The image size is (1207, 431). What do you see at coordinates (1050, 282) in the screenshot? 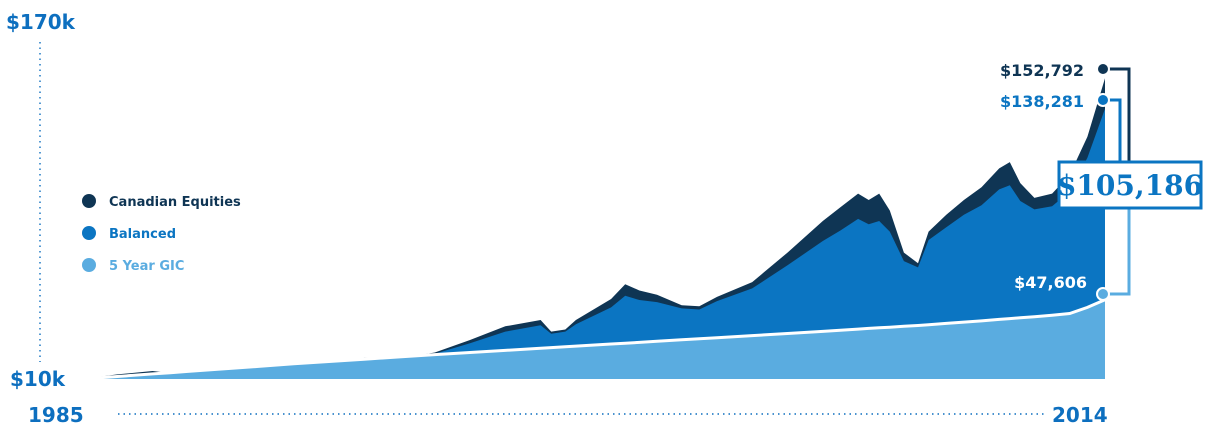
I see `end-value-label-5-year-gic: $47,606` at bounding box center [1050, 282].